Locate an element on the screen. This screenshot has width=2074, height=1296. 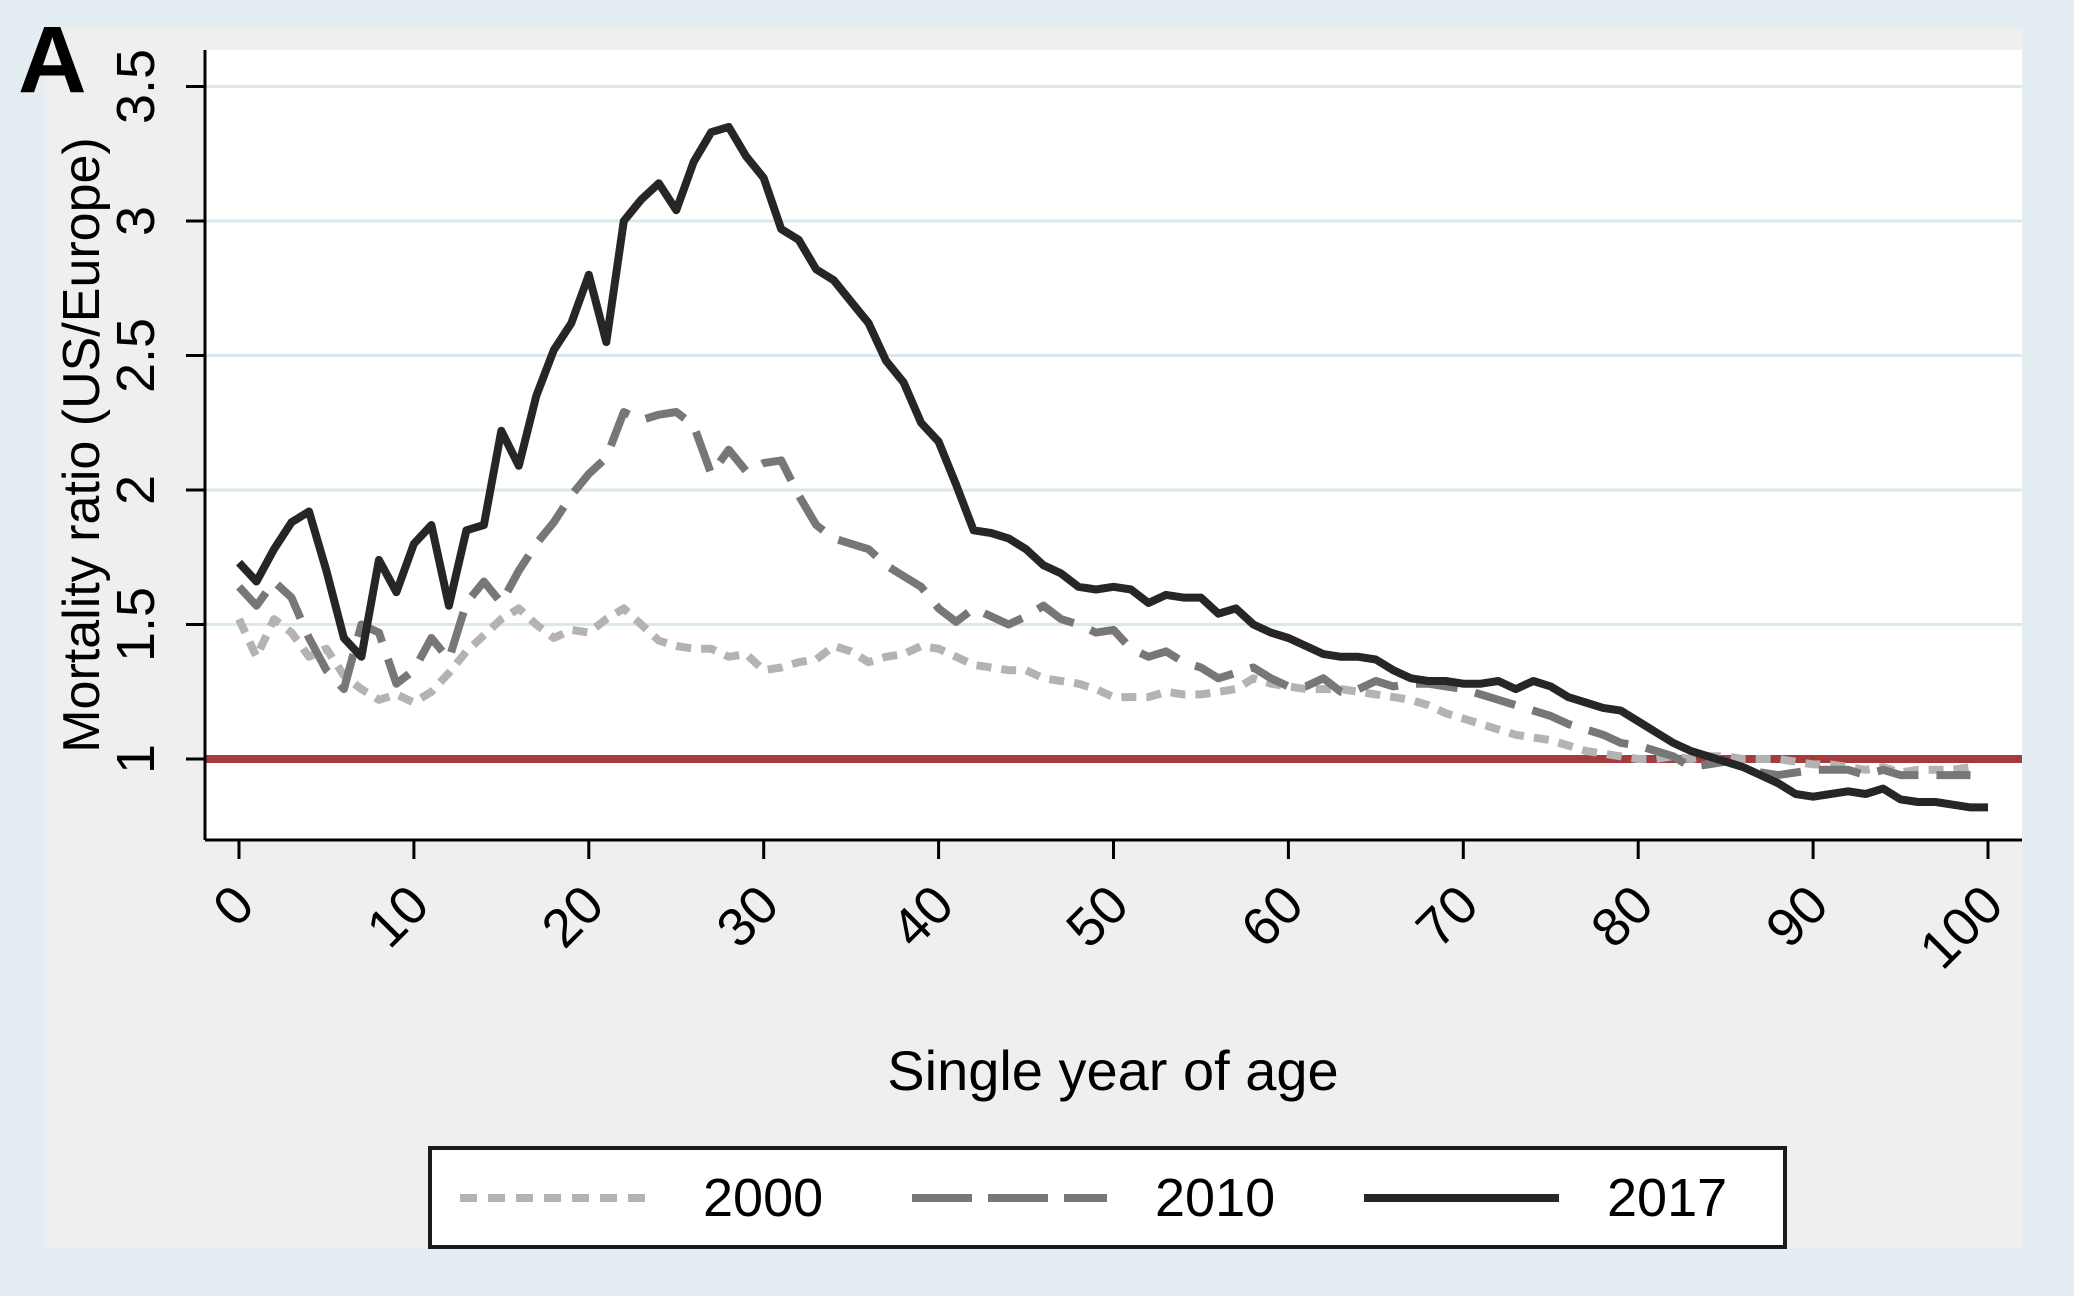
y-tick-label: 3.5 is located at coordinates (136, 86).